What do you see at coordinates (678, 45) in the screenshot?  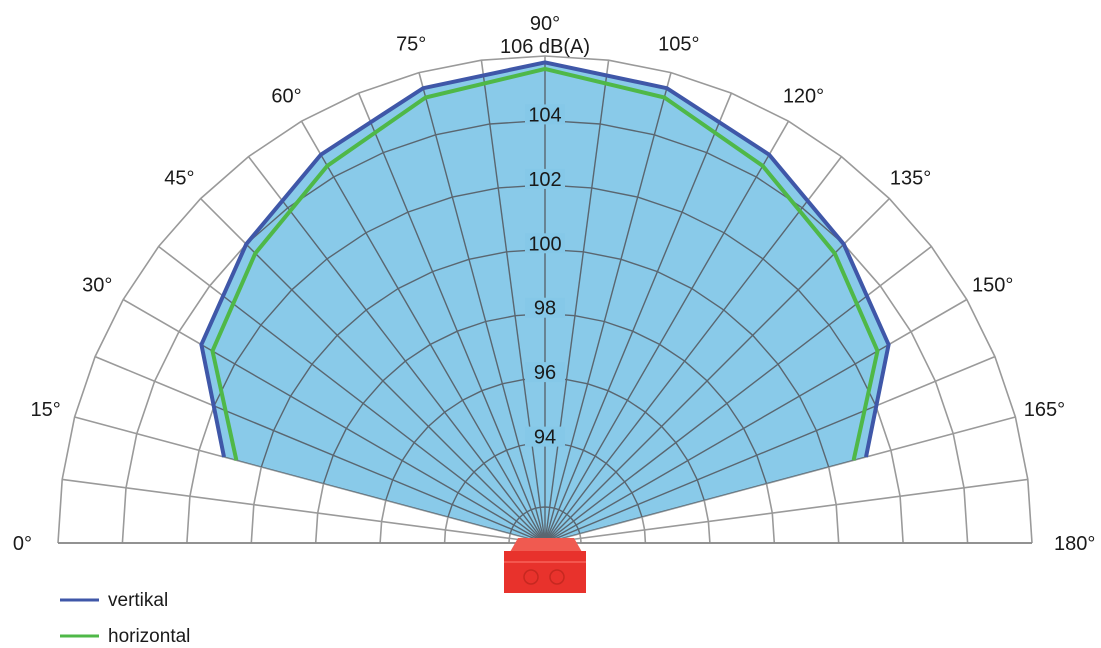 I see `angle-tick-label: 105°` at bounding box center [678, 45].